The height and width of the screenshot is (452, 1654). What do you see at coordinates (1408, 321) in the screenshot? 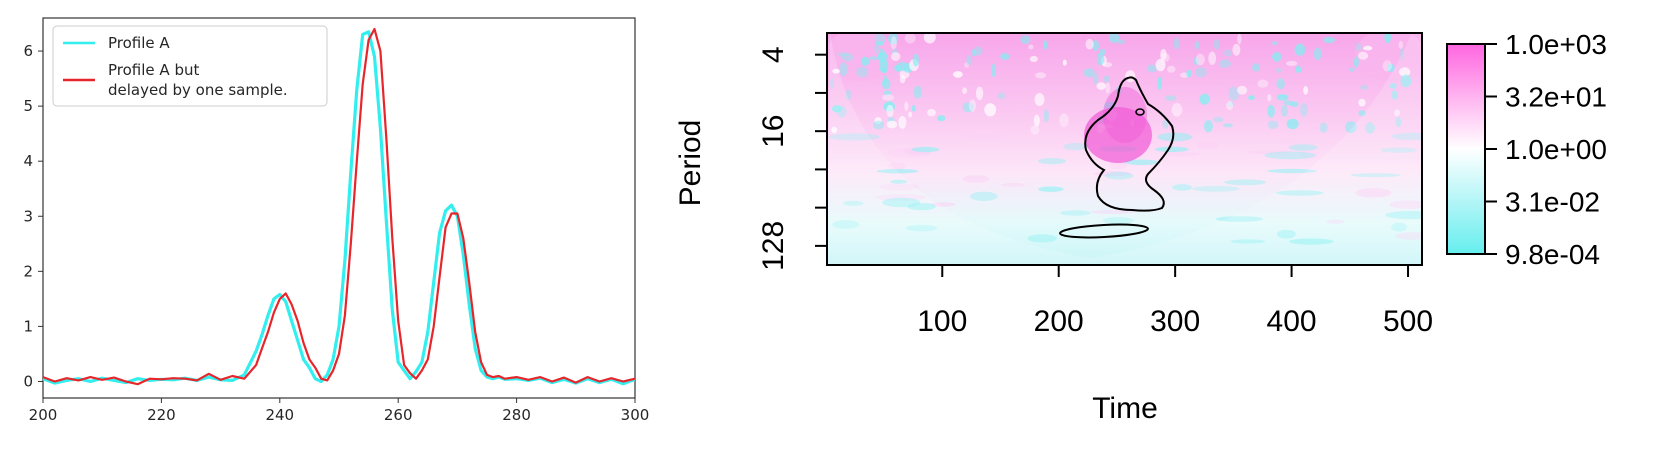
I see `time-tick-label: 500` at bounding box center [1408, 321].